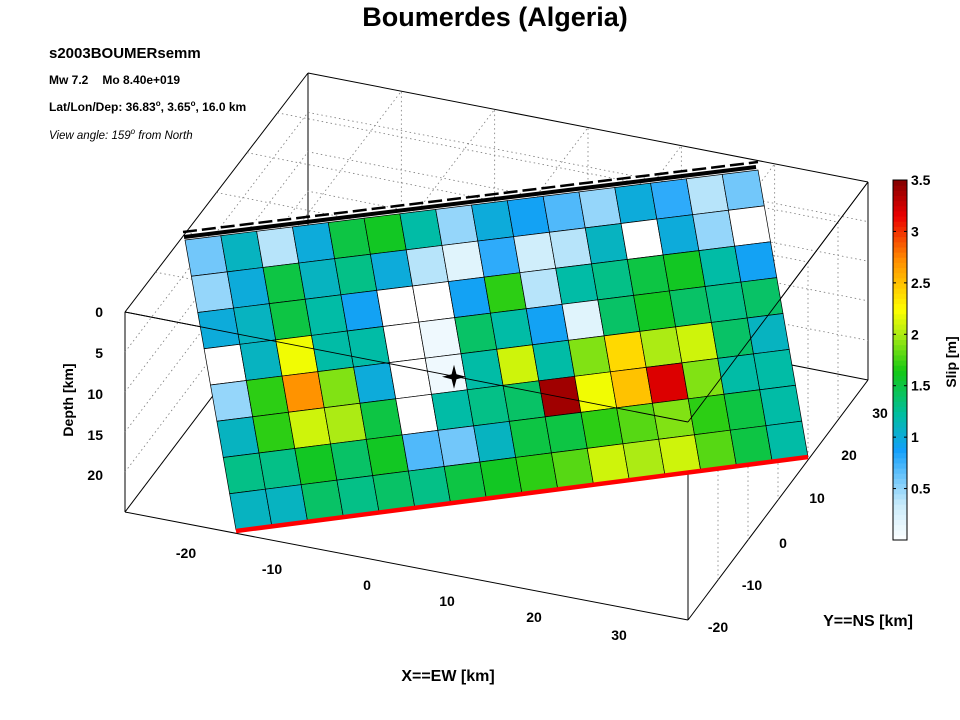  Describe the element at coordinates (480, 17) in the screenshot. I see `chart-title: Boumerdes (Algeria)` at that location.